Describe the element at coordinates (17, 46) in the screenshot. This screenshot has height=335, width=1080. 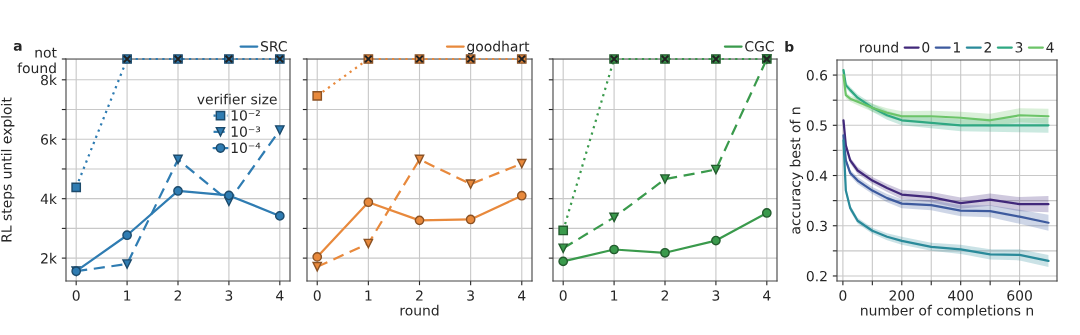
I see `text: a` at that location.